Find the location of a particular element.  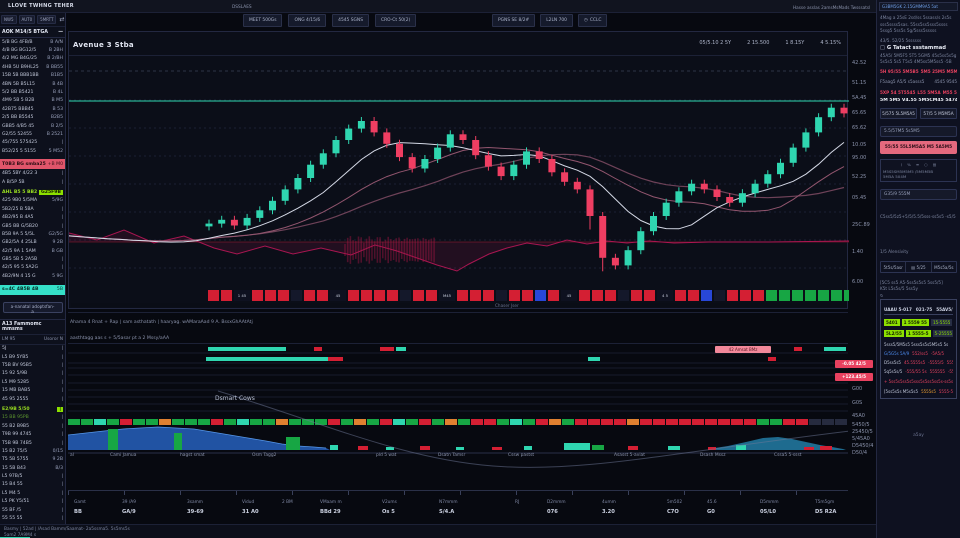

grid-icon: ▤ is located at coordinates (934, 165).